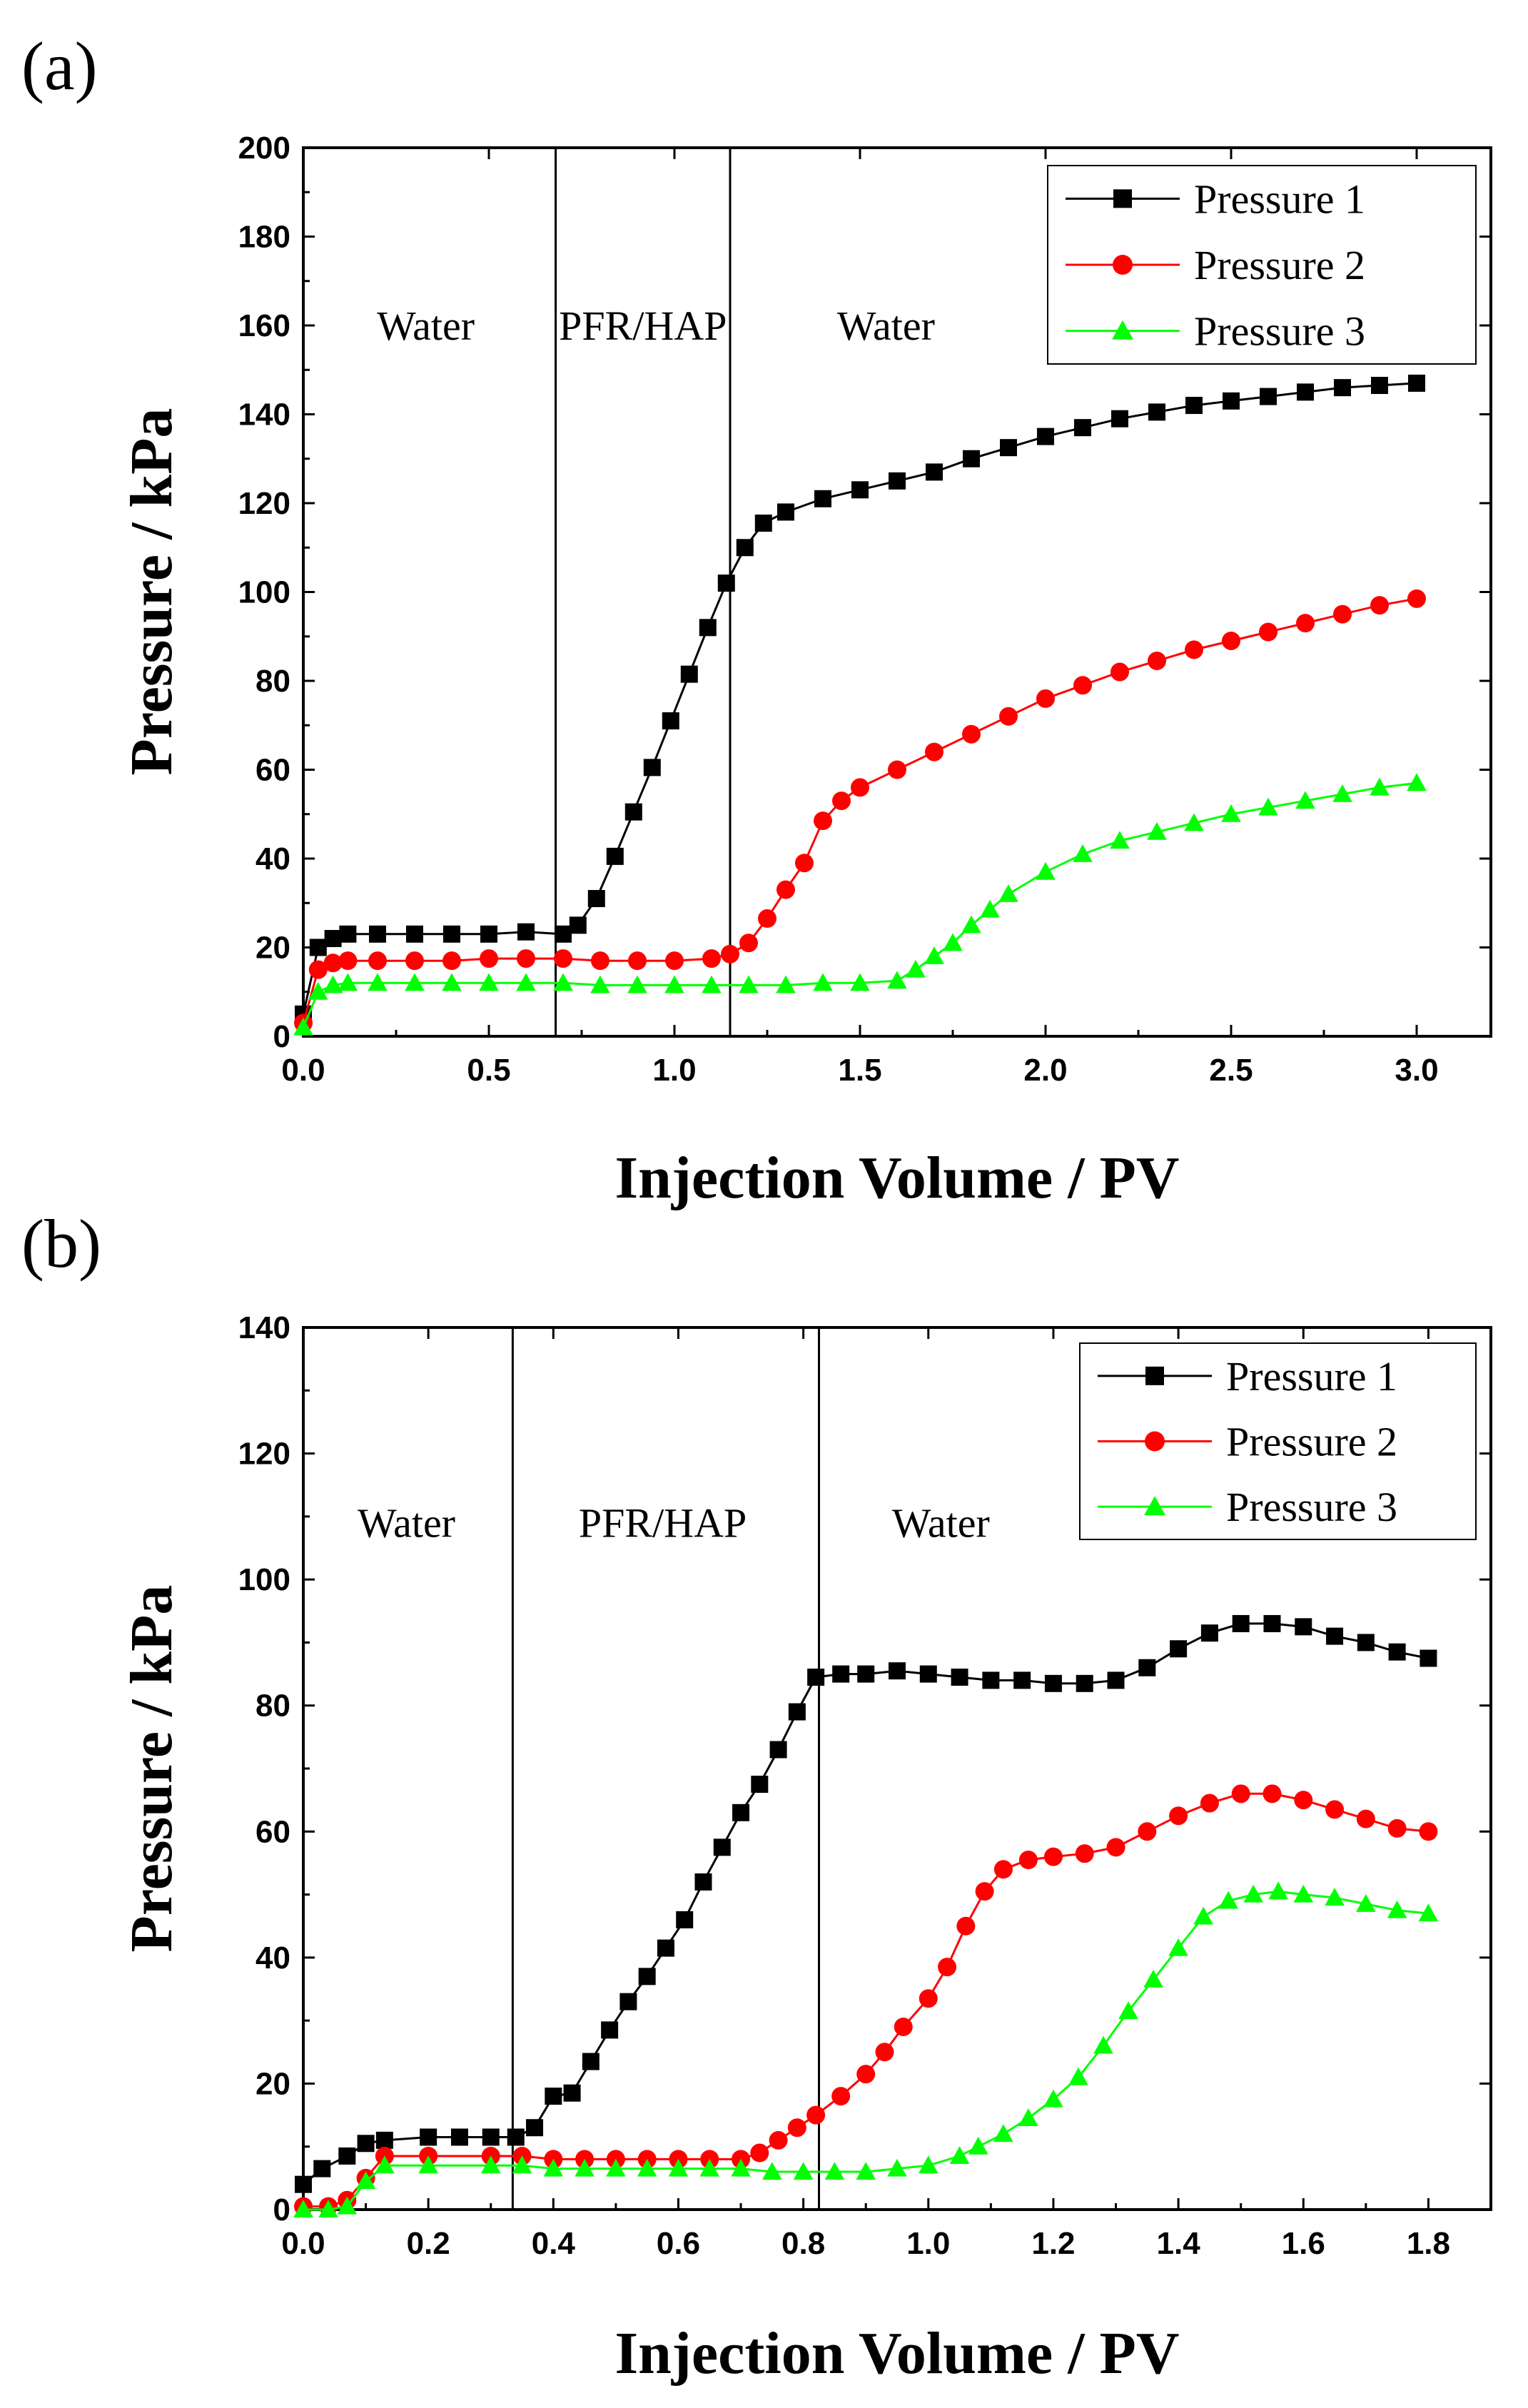 The width and height of the screenshot is (1528, 2408). I want to click on panel-a-legend-label: Pressure 2, so click(1279, 265).